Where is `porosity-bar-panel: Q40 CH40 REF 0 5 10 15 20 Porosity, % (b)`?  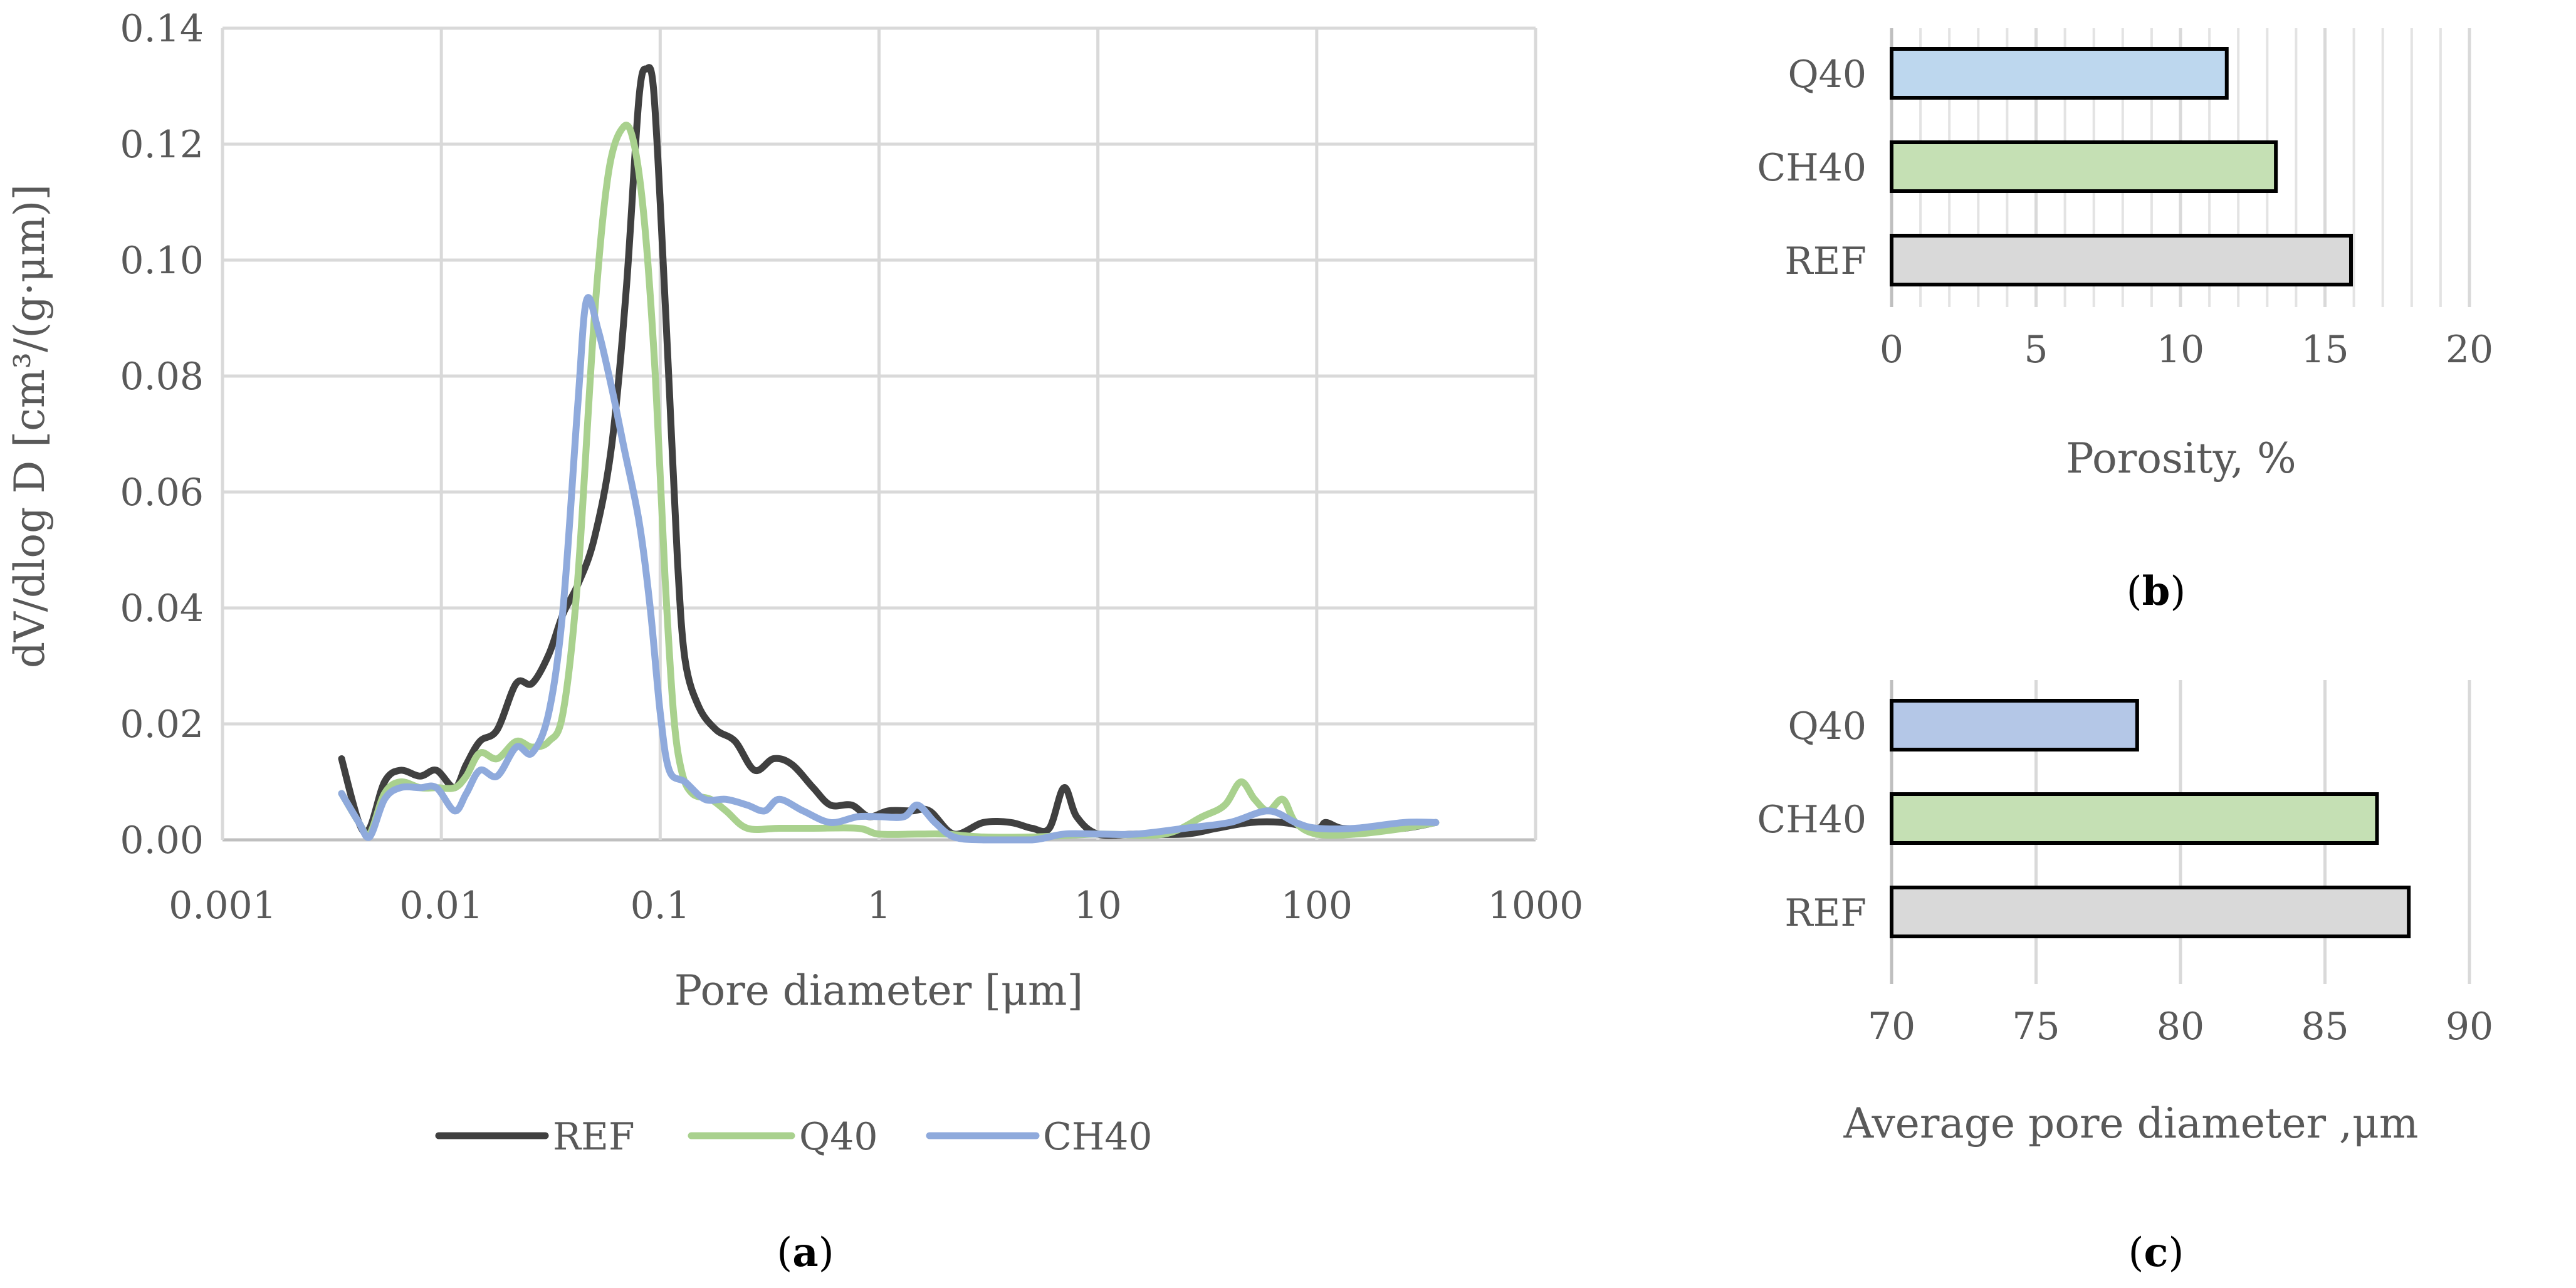
porosity-bar-panel: Q40 CH40 REF 0 5 10 15 20 Porosity, % (b) is located at coordinates (2125, 321).